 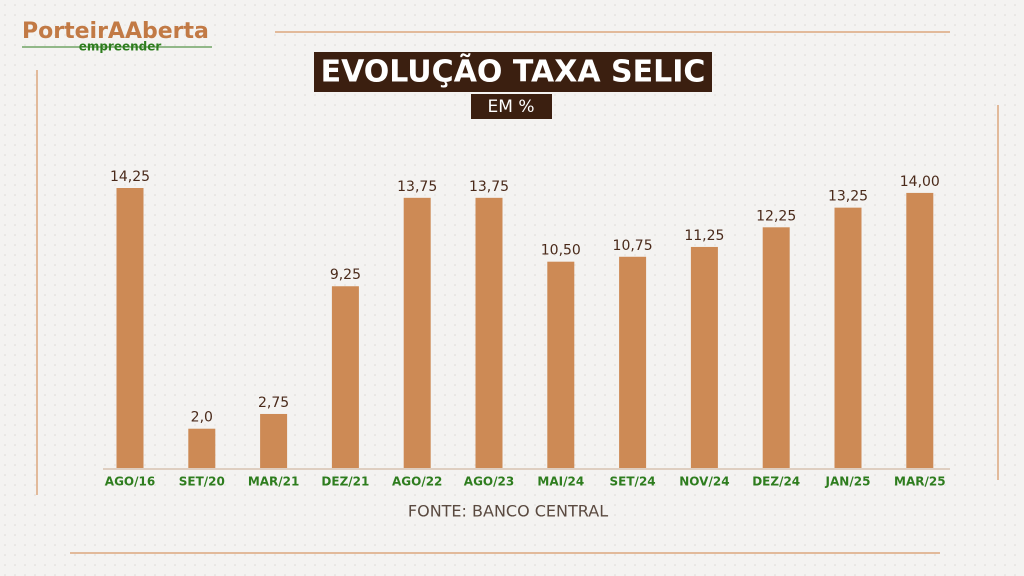 I want to click on chart-subtitle: EM %, so click(x=511, y=107).